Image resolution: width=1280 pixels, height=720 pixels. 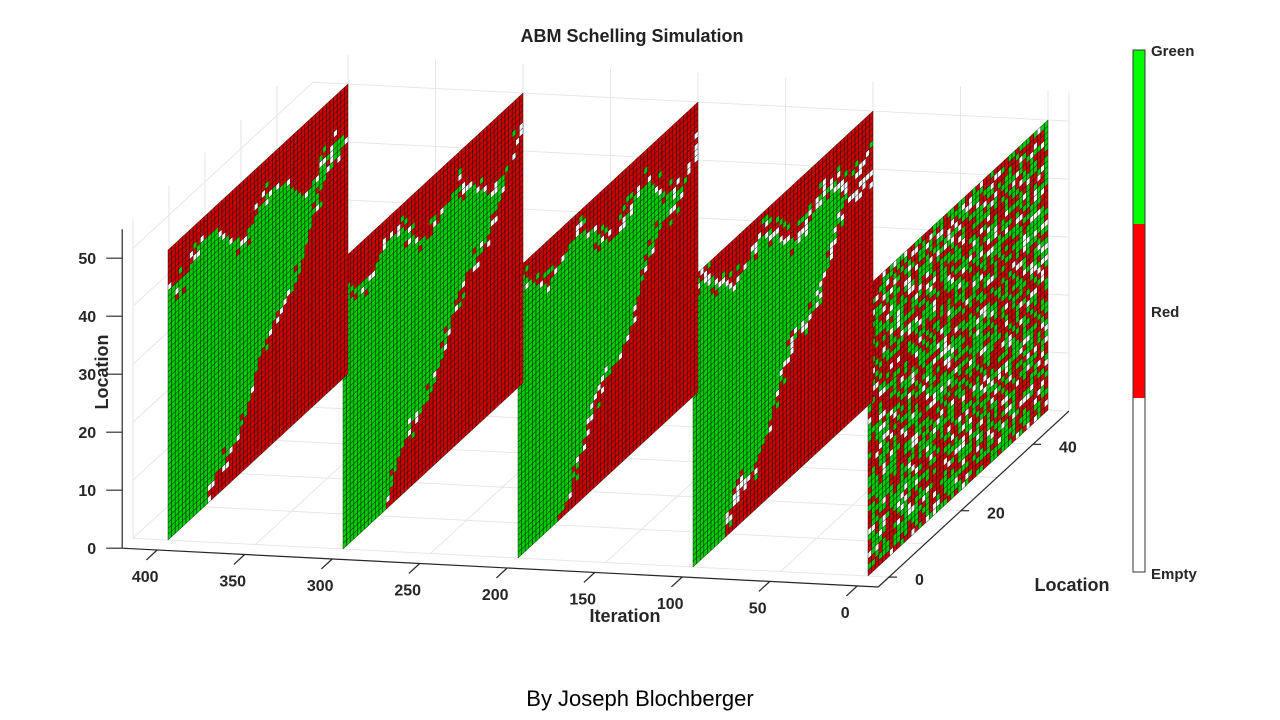 What do you see at coordinates (973, 499) in the screenshot?
I see `y-axis-line` at bounding box center [973, 499].